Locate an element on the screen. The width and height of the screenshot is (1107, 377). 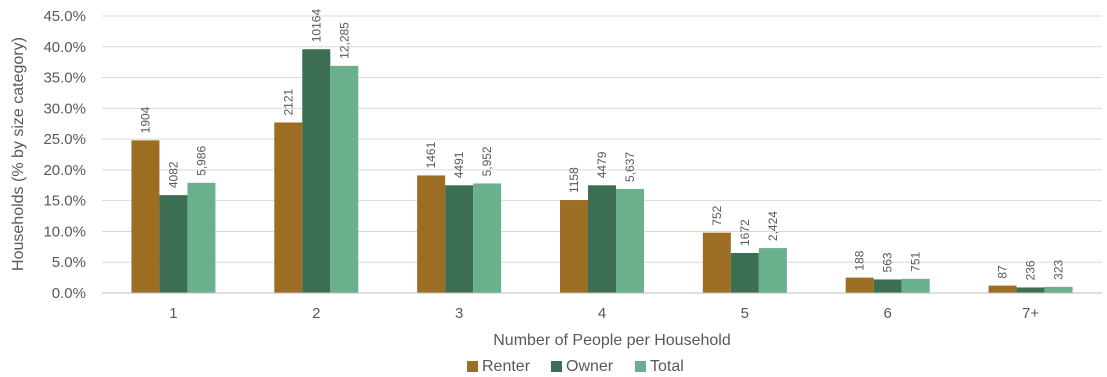
legend-label-renter: Renter is located at coordinates (506, 366).